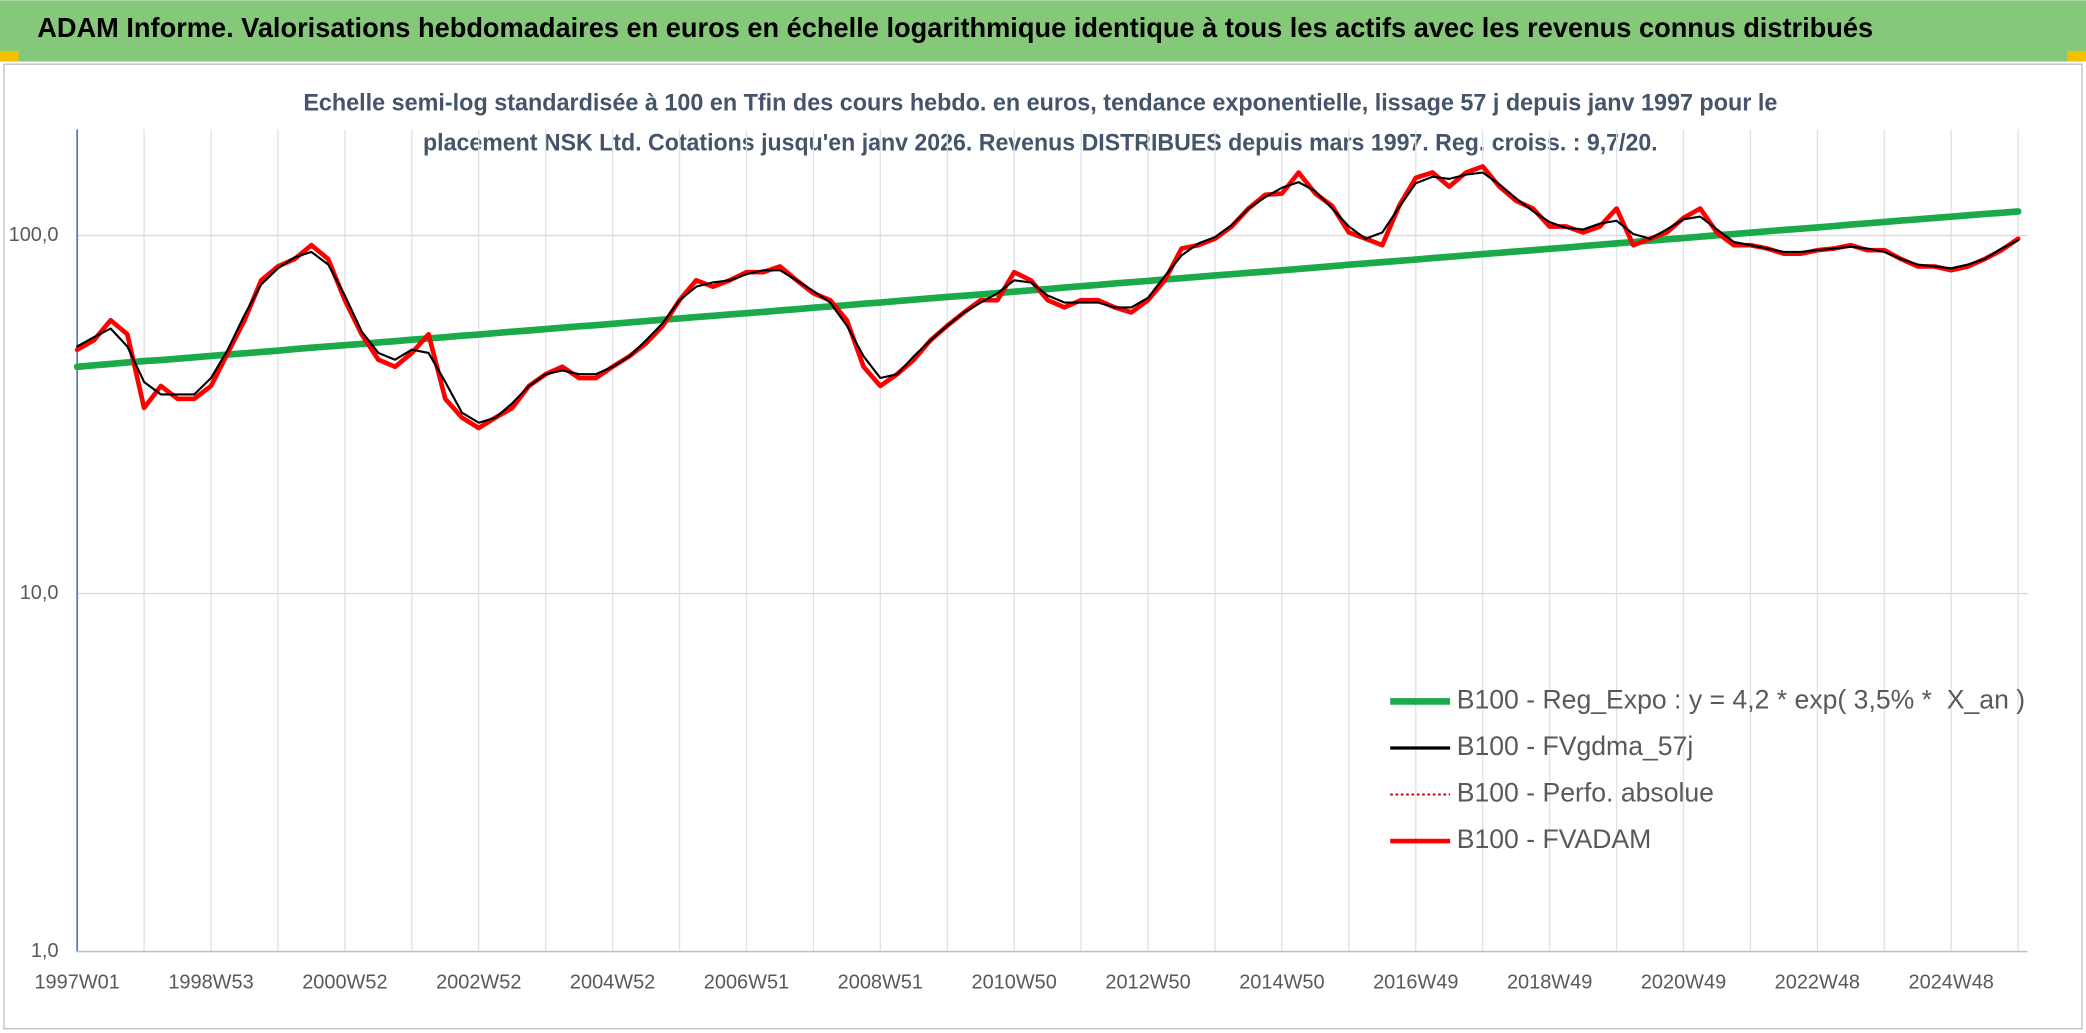  Describe the element at coordinates (746, 983) in the screenshot. I see `x-tick-label: 2006W51` at that location.